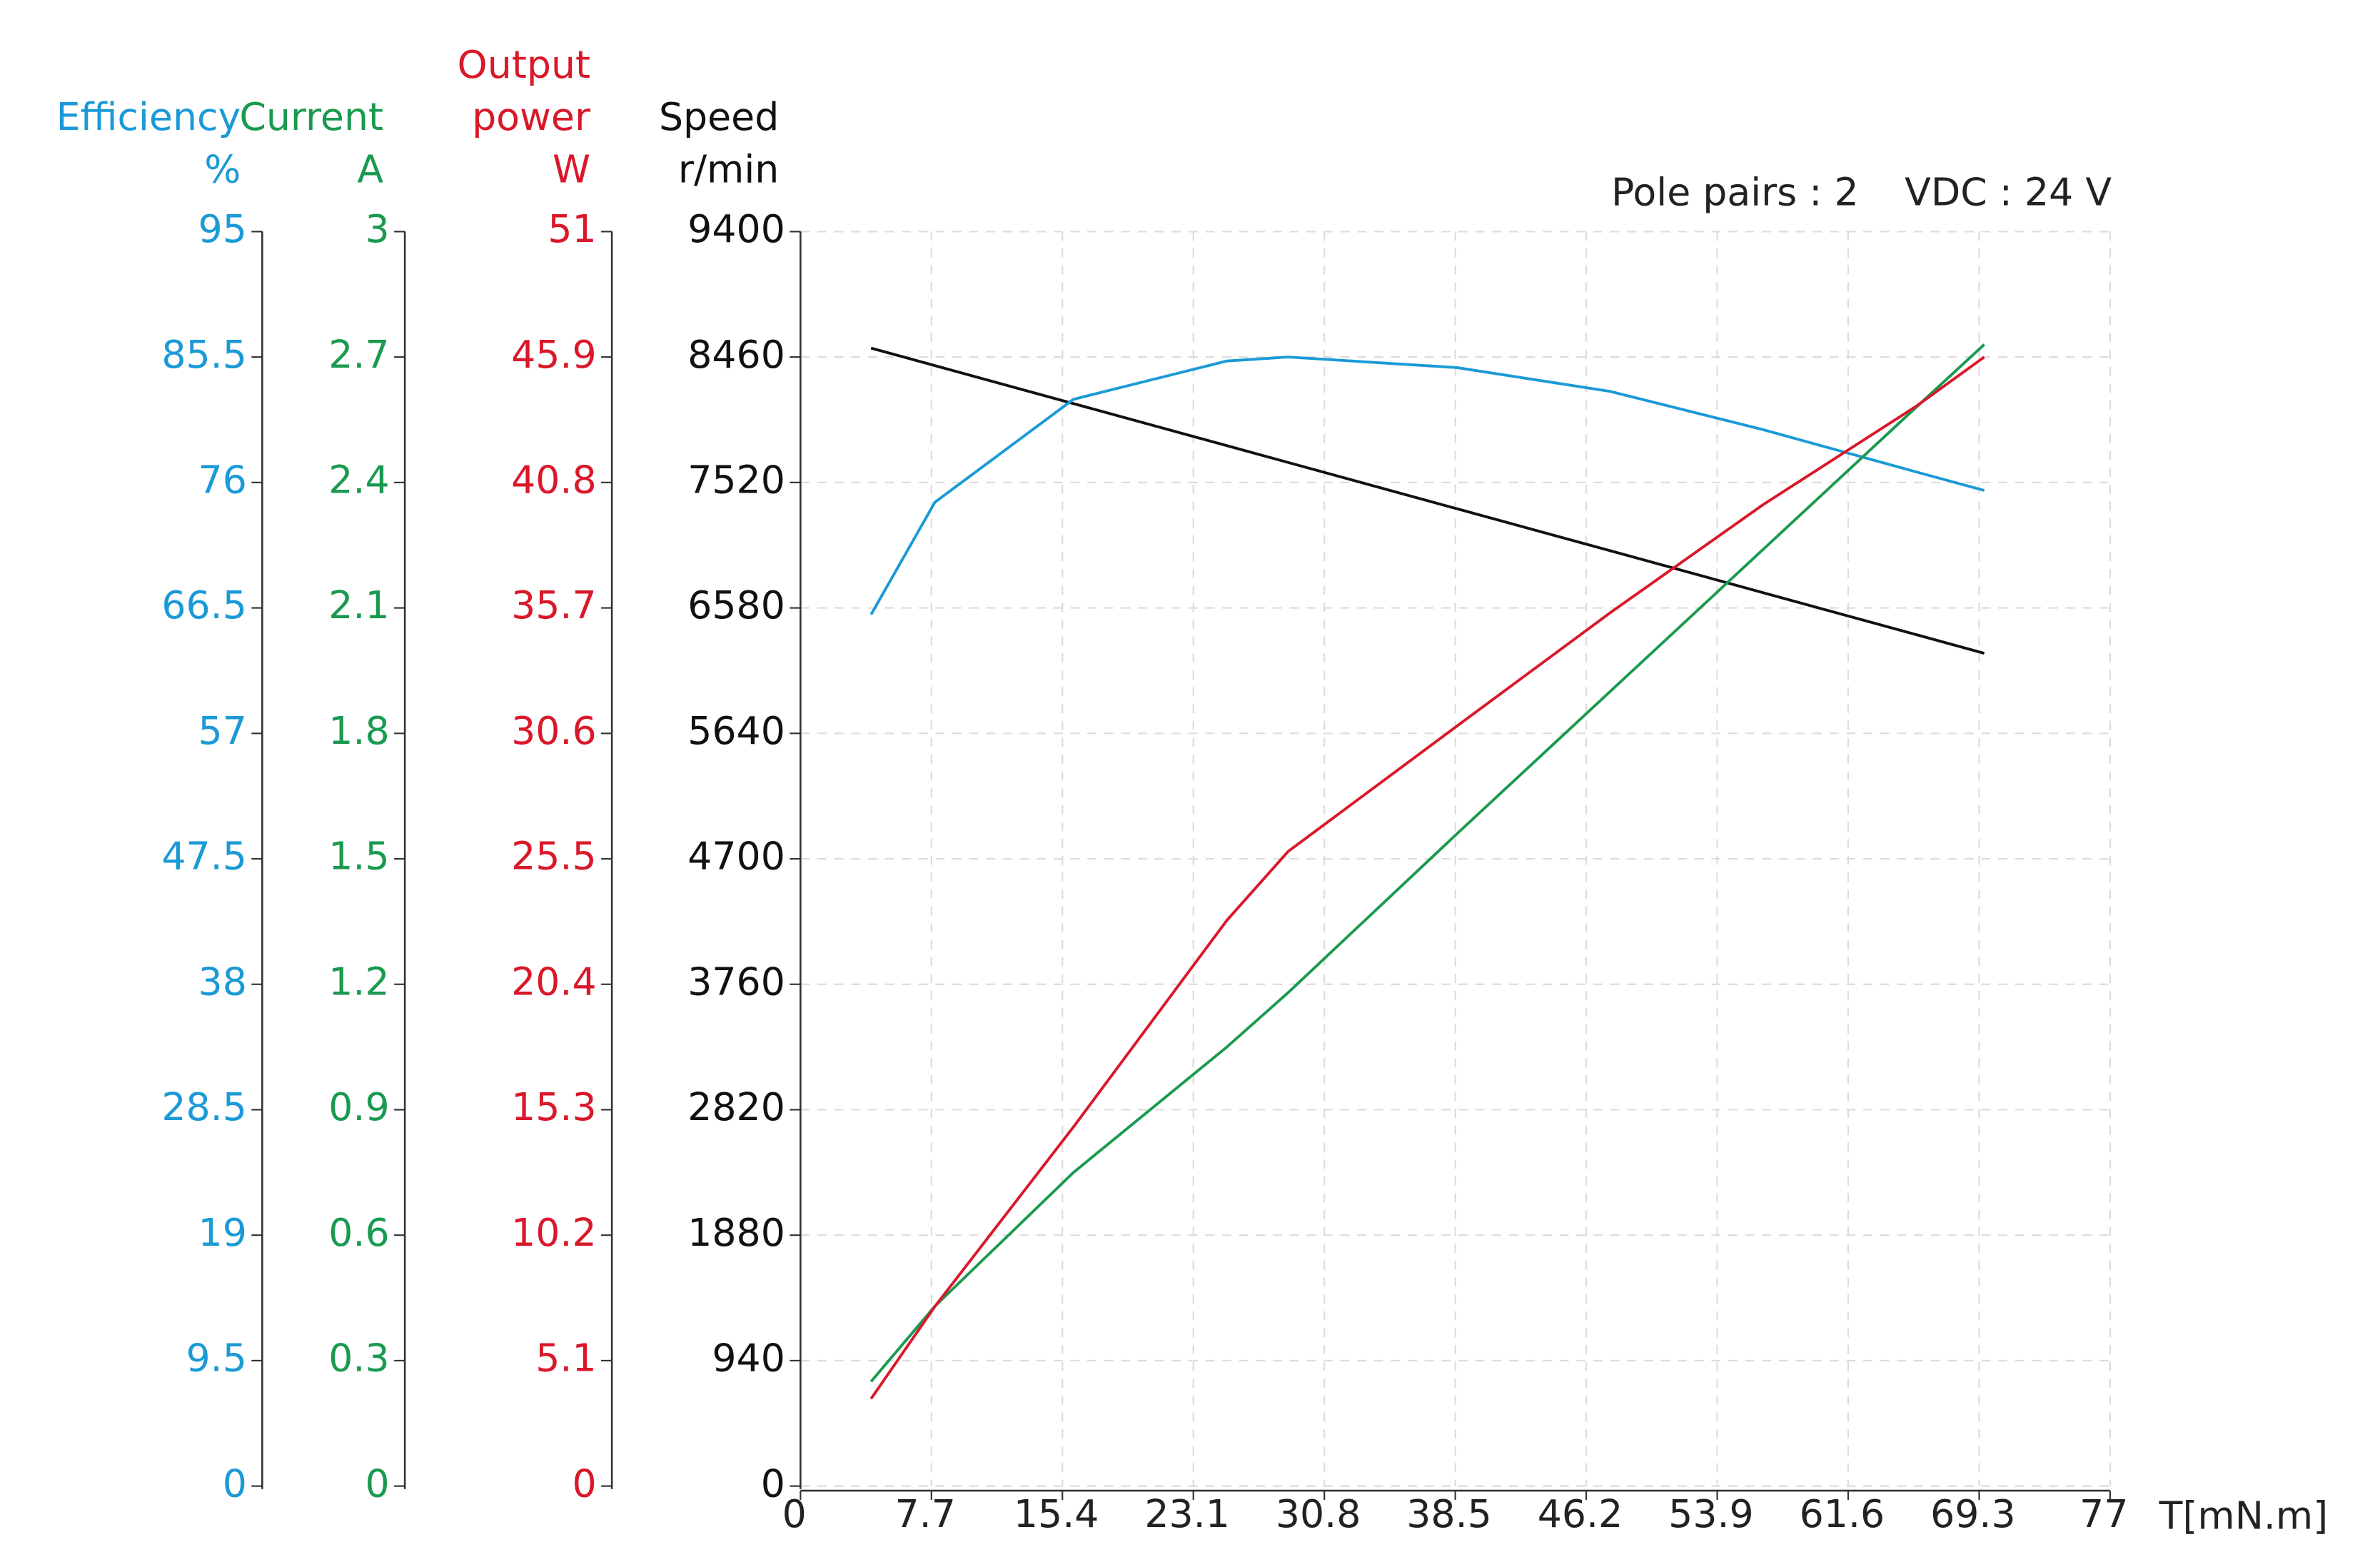 Image resolution: width=2380 pixels, height=1562 pixels. What do you see at coordinates (204, 354) in the screenshot?
I see `y-tick-label: 85.5` at bounding box center [204, 354].